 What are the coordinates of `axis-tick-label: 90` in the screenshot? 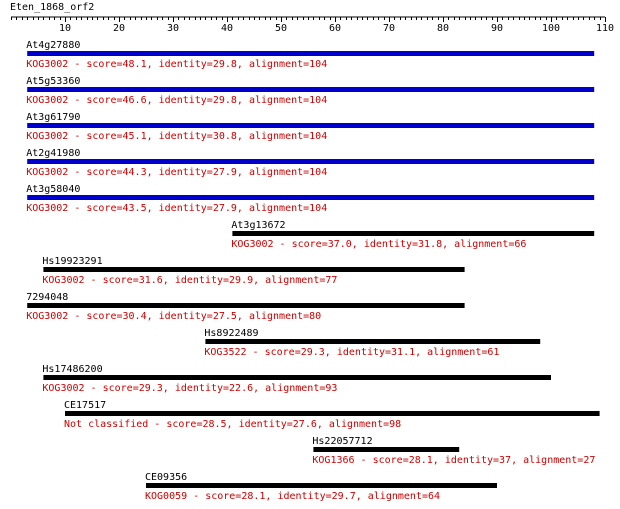 It's located at (497, 28).